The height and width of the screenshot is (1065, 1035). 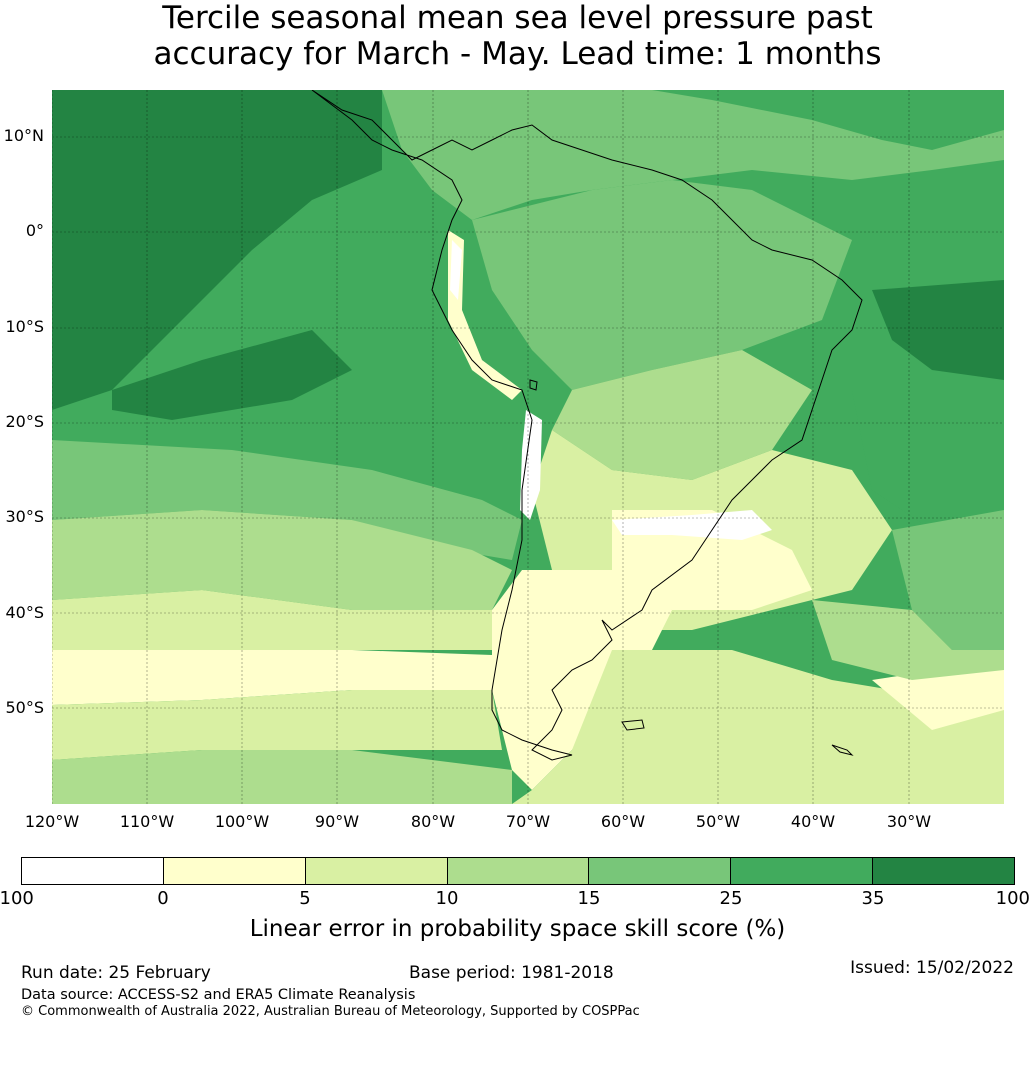 I want to click on lon-label-60w: 60°W, so click(x=623, y=821).